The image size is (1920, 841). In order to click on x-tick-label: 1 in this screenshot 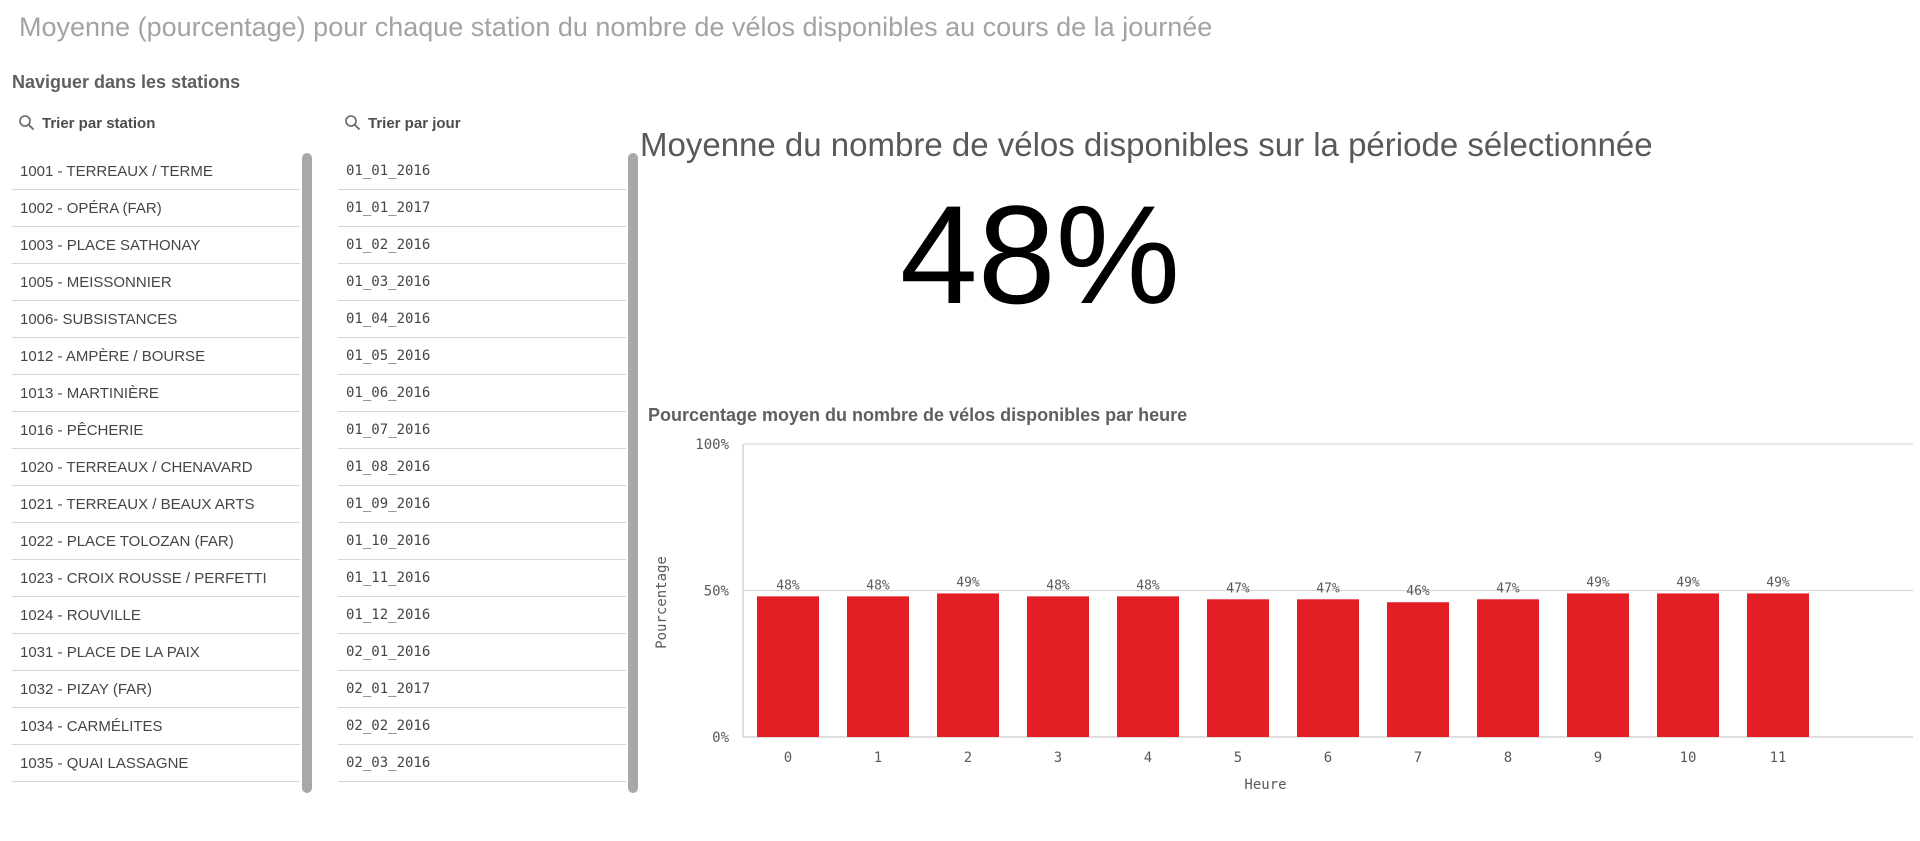, I will do `click(878, 758)`.